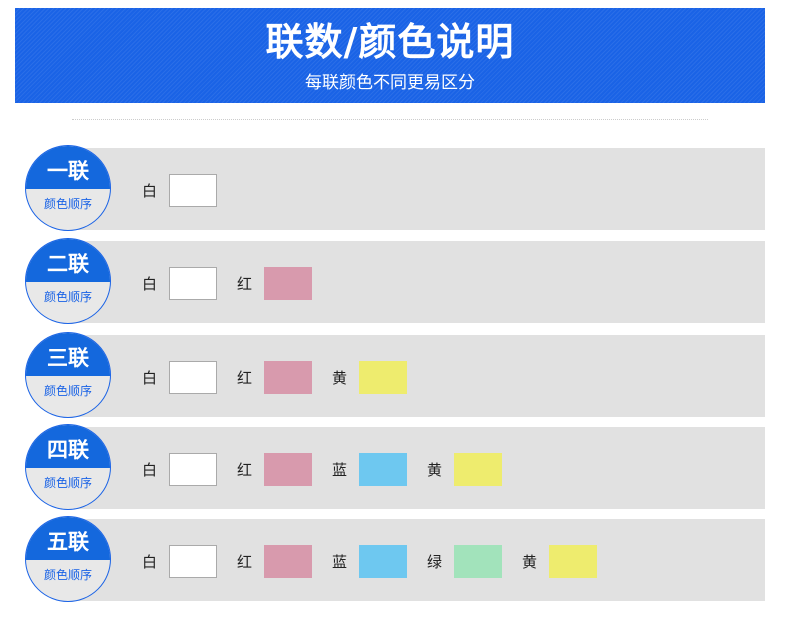 The image size is (790, 640). What do you see at coordinates (68, 354) in the screenshot?
I see `ply-title: 三联` at bounding box center [68, 354].